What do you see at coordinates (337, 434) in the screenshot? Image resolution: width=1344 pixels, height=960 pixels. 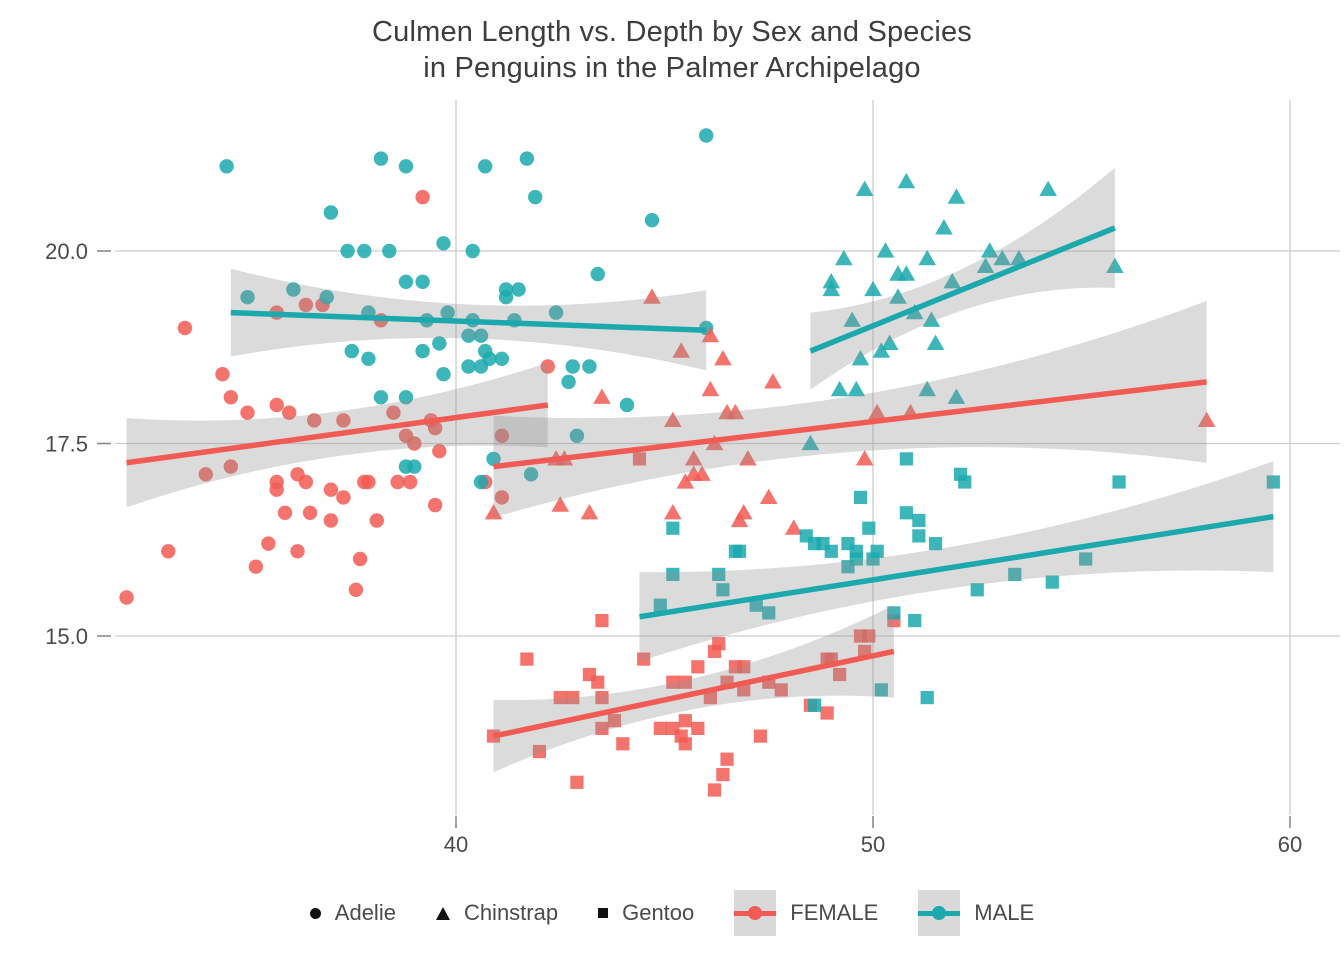 I see `regression-line-adelie-female` at bounding box center [337, 434].